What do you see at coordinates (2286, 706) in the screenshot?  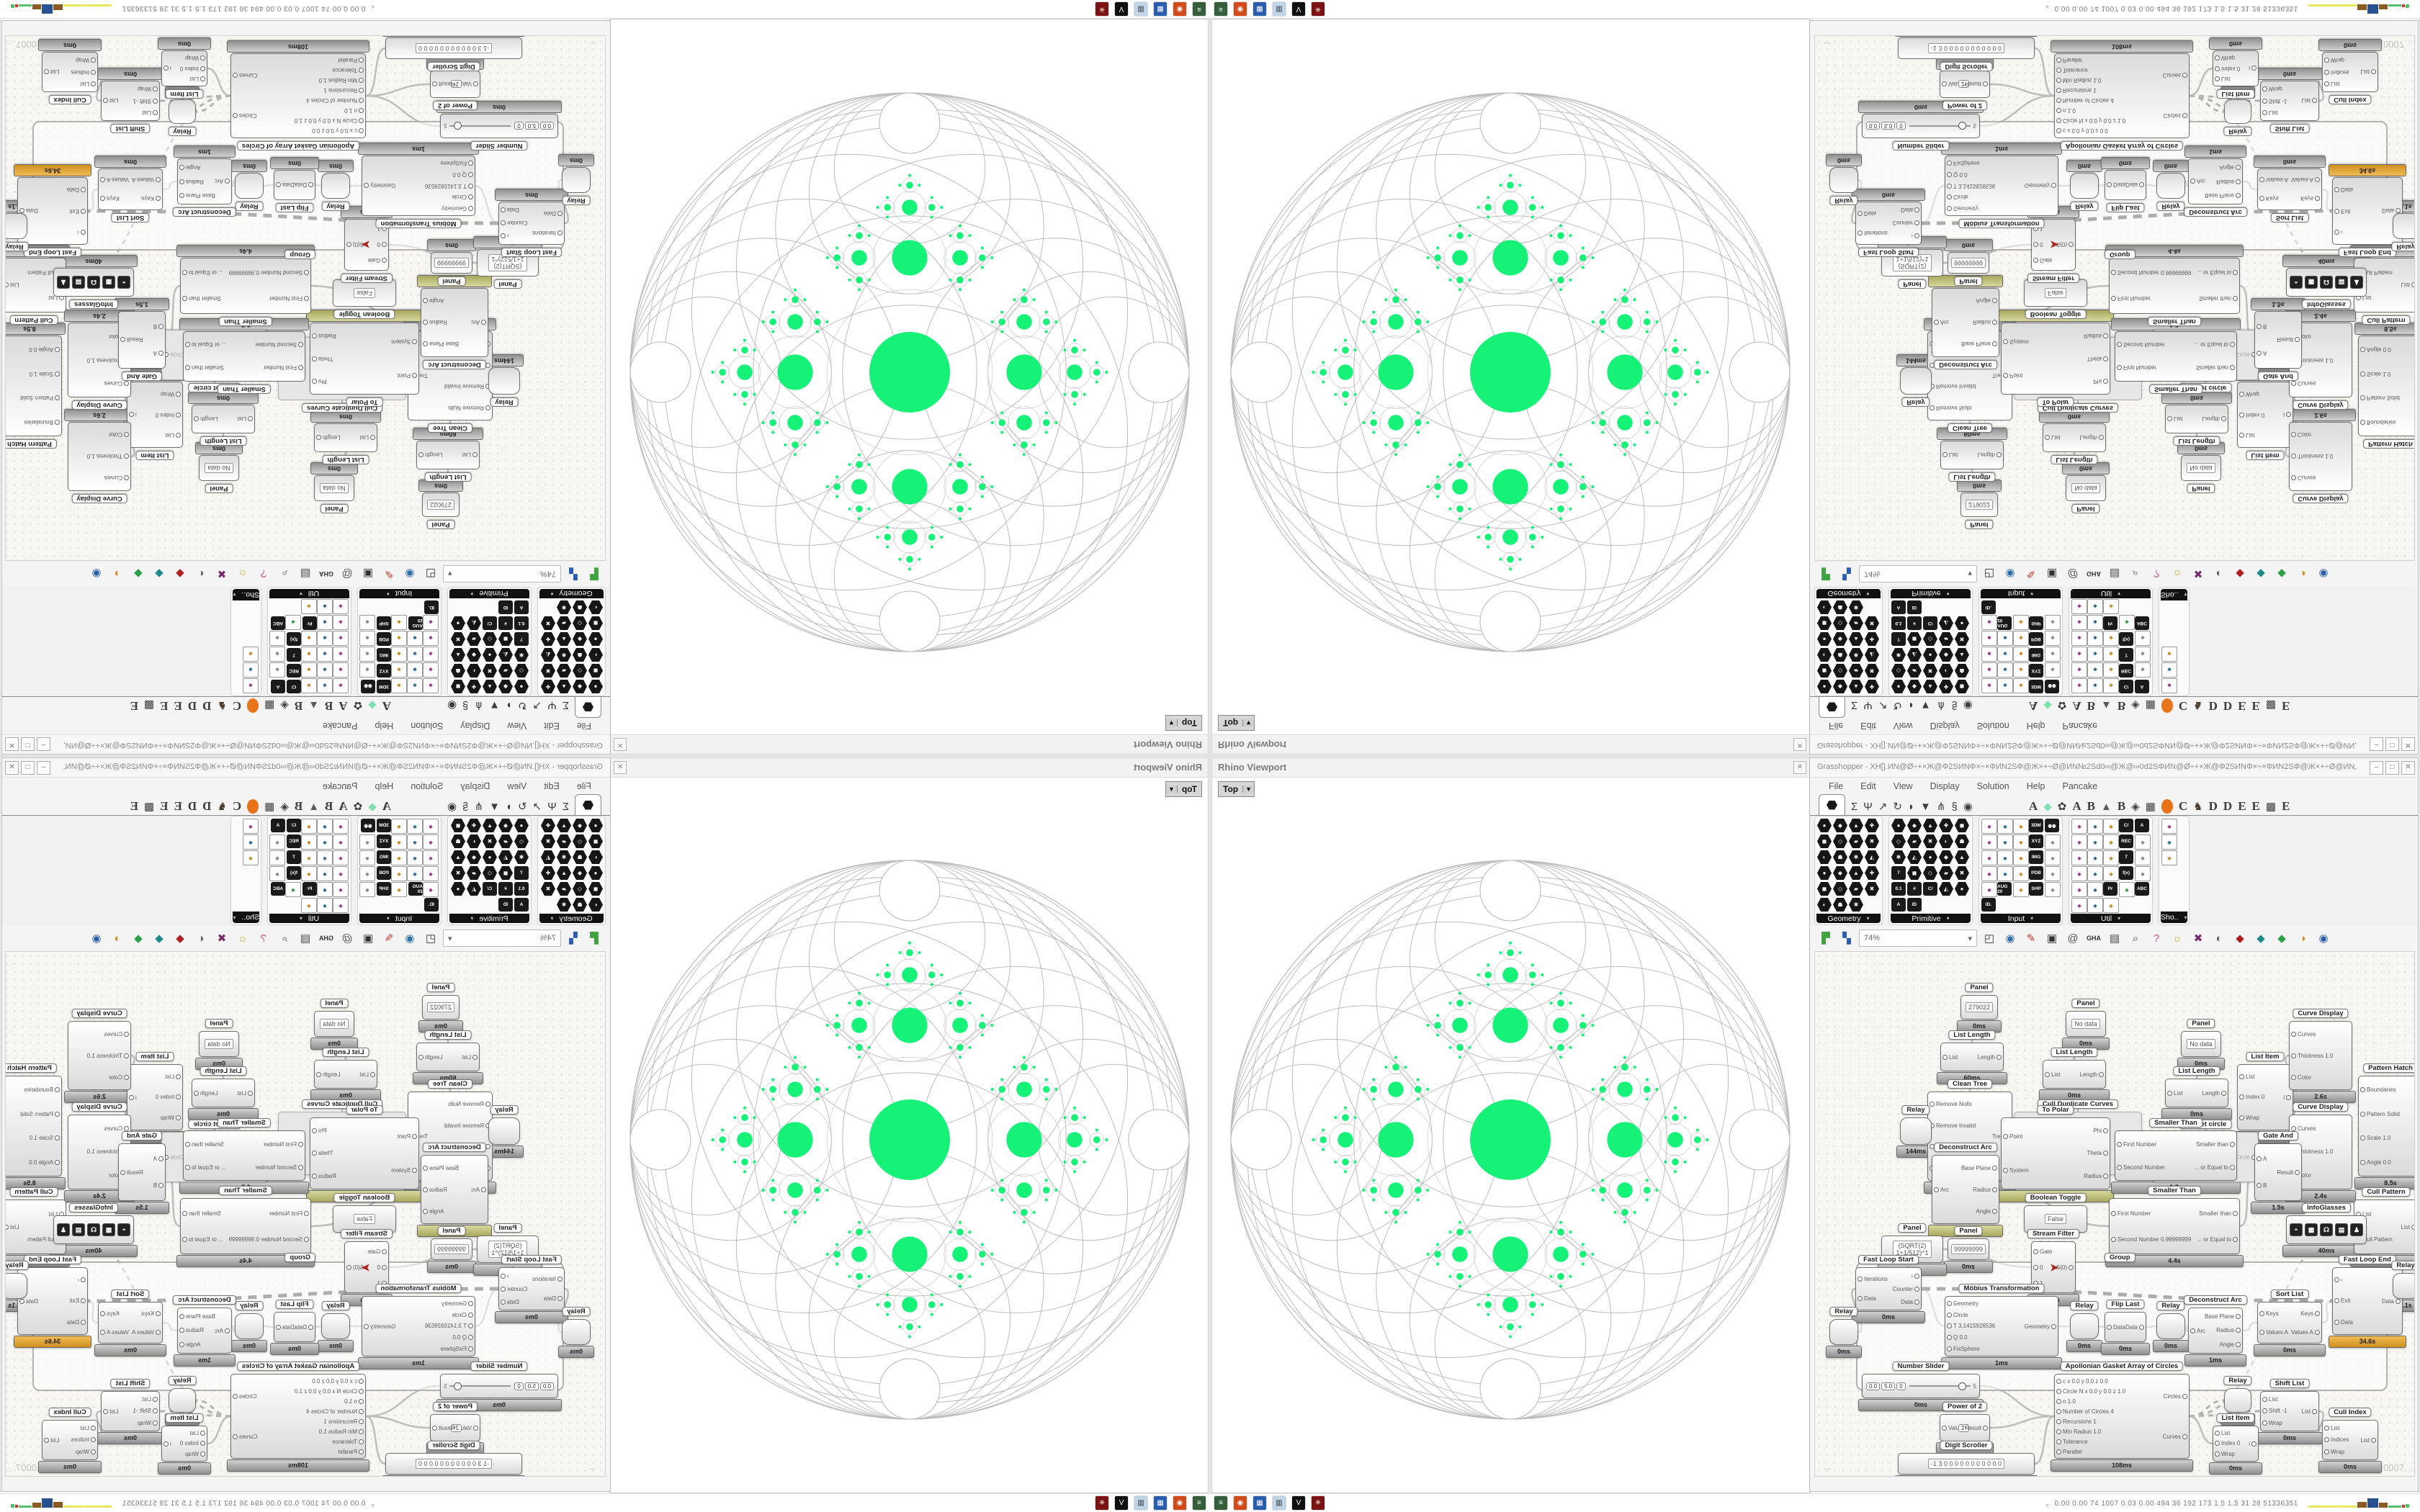 I see `tab-28: E` at bounding box center [2286, 706].